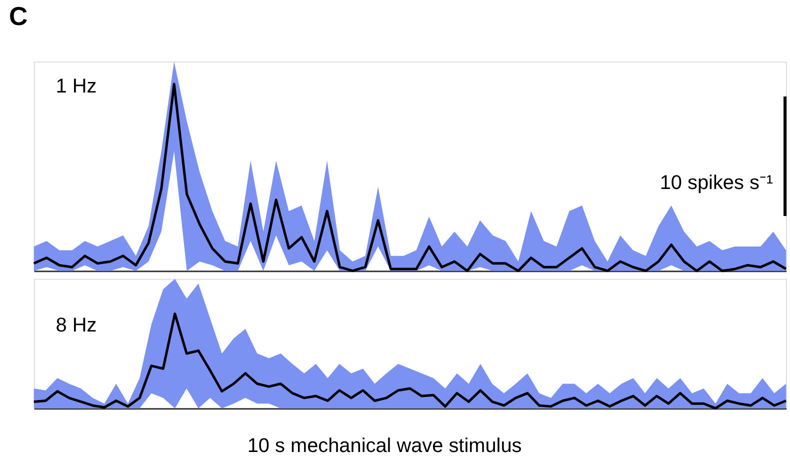 Image resolution: width=790 pixels, height=467 pixels. Describe the element at coordinates (76, 325) in the screenshot. I see `annotation: 8 Hz` at that location.